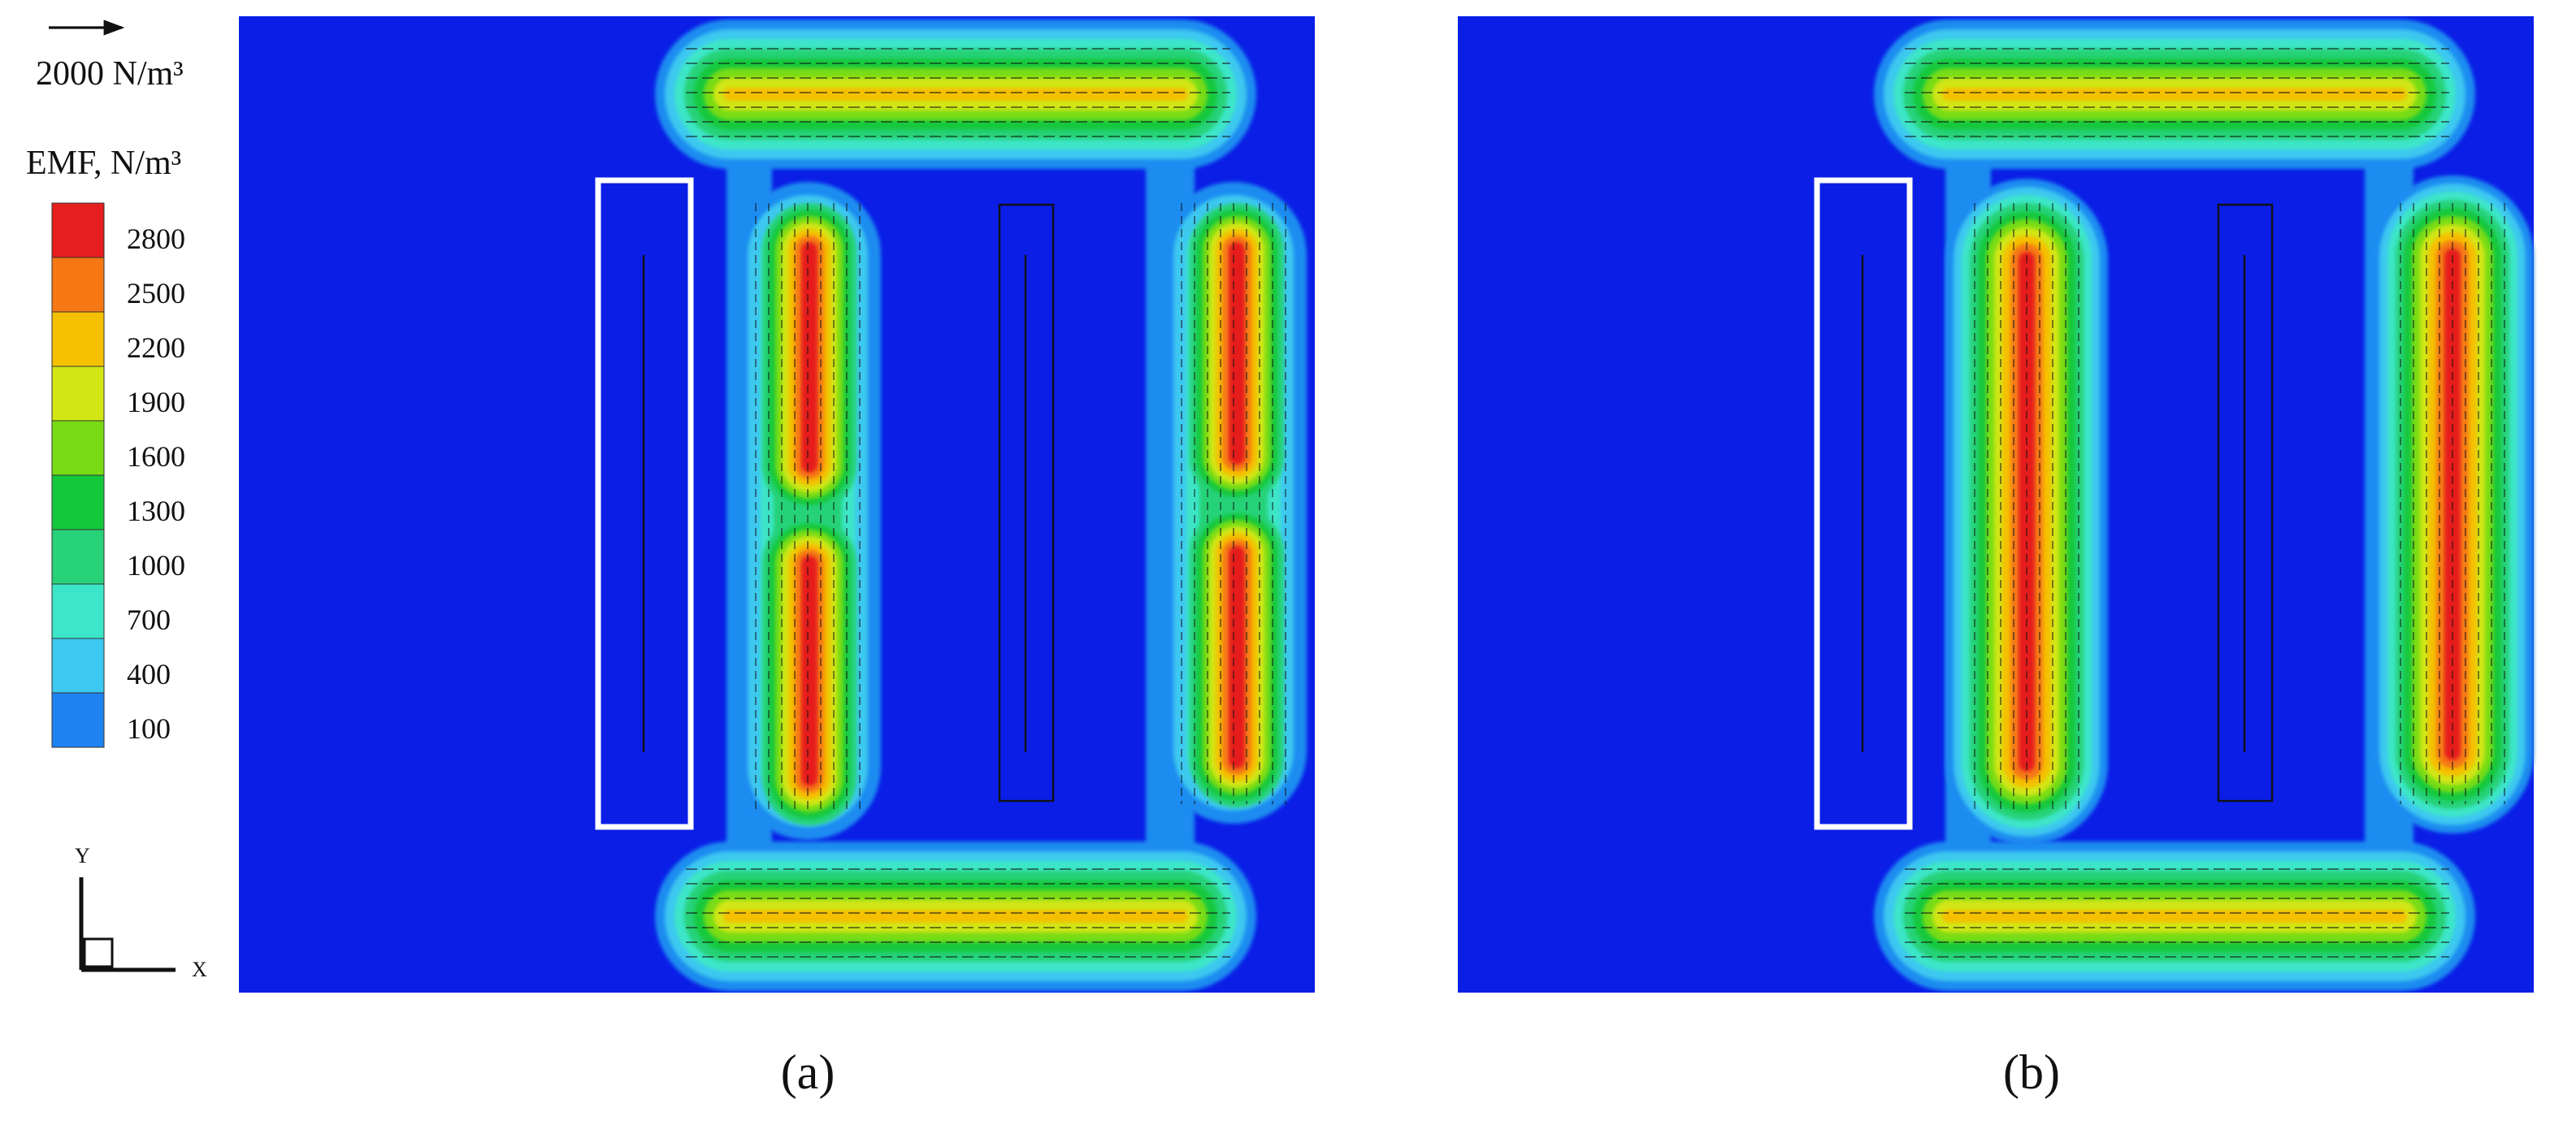 Image resolution: width=2576 pixels, height=1125 pixels. Describe the element at coordinates (156, 239) in the screenshot. I see `colorbar-label: 2800` at that location.